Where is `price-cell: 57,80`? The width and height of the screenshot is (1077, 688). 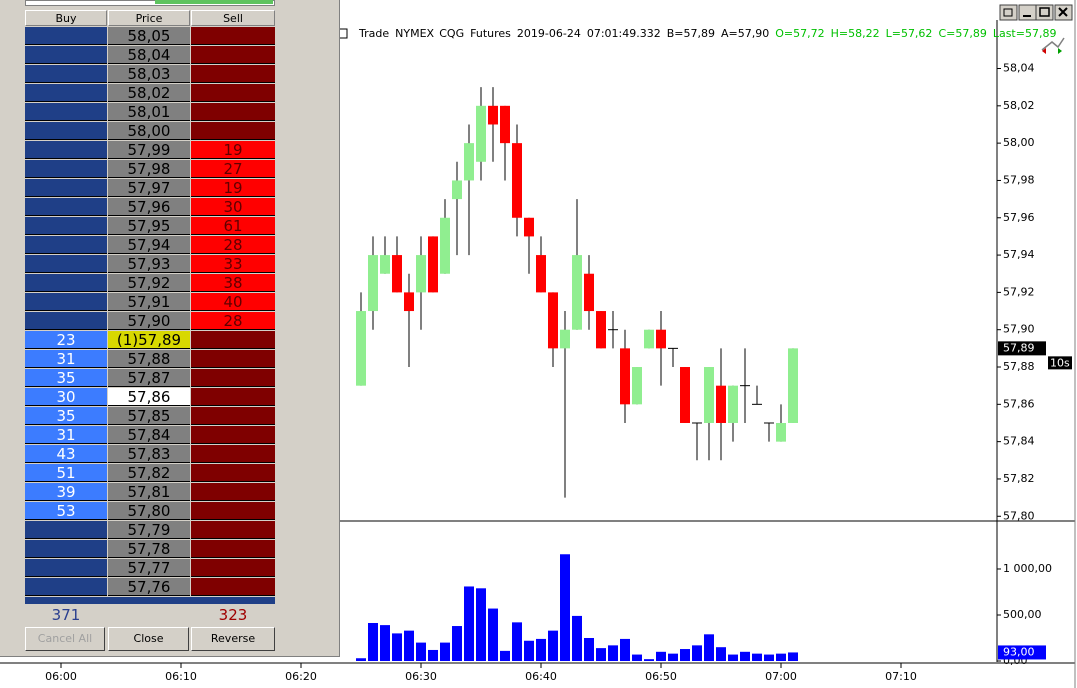 price-cell: 57,80 is located at coordinates (149, 511).